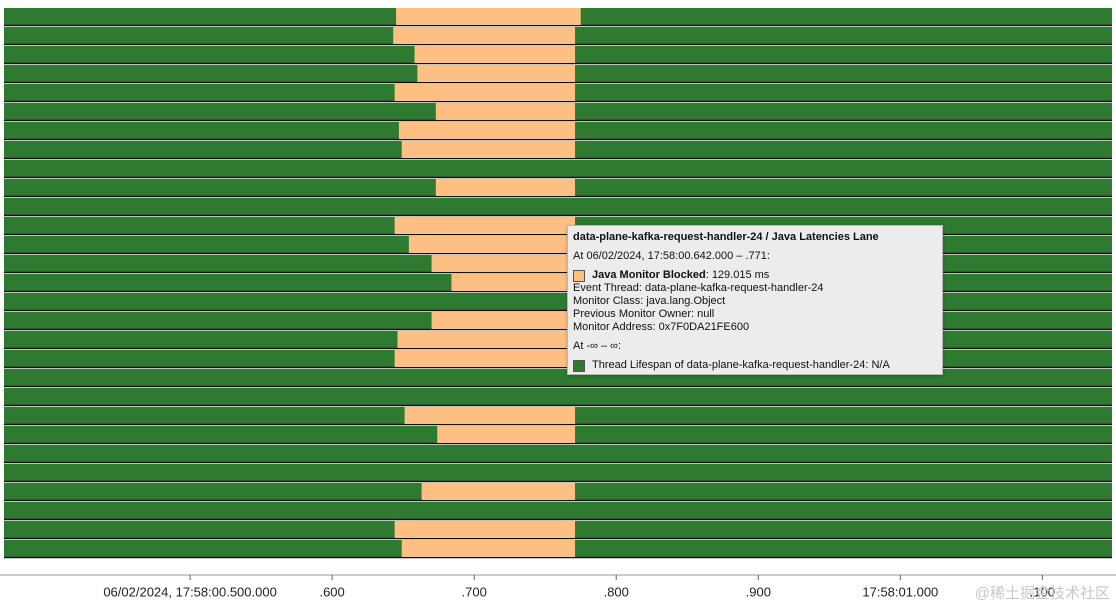  I want to click on watermark: @稀土掘金技术社区, so click(1042, 593).